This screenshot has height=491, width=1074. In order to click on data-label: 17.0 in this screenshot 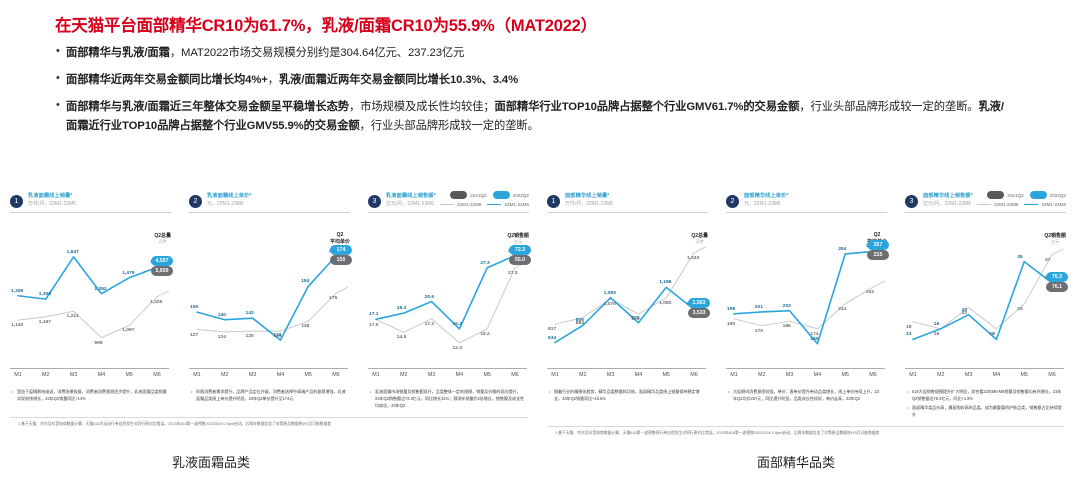, I will do `click(374, 325)`.